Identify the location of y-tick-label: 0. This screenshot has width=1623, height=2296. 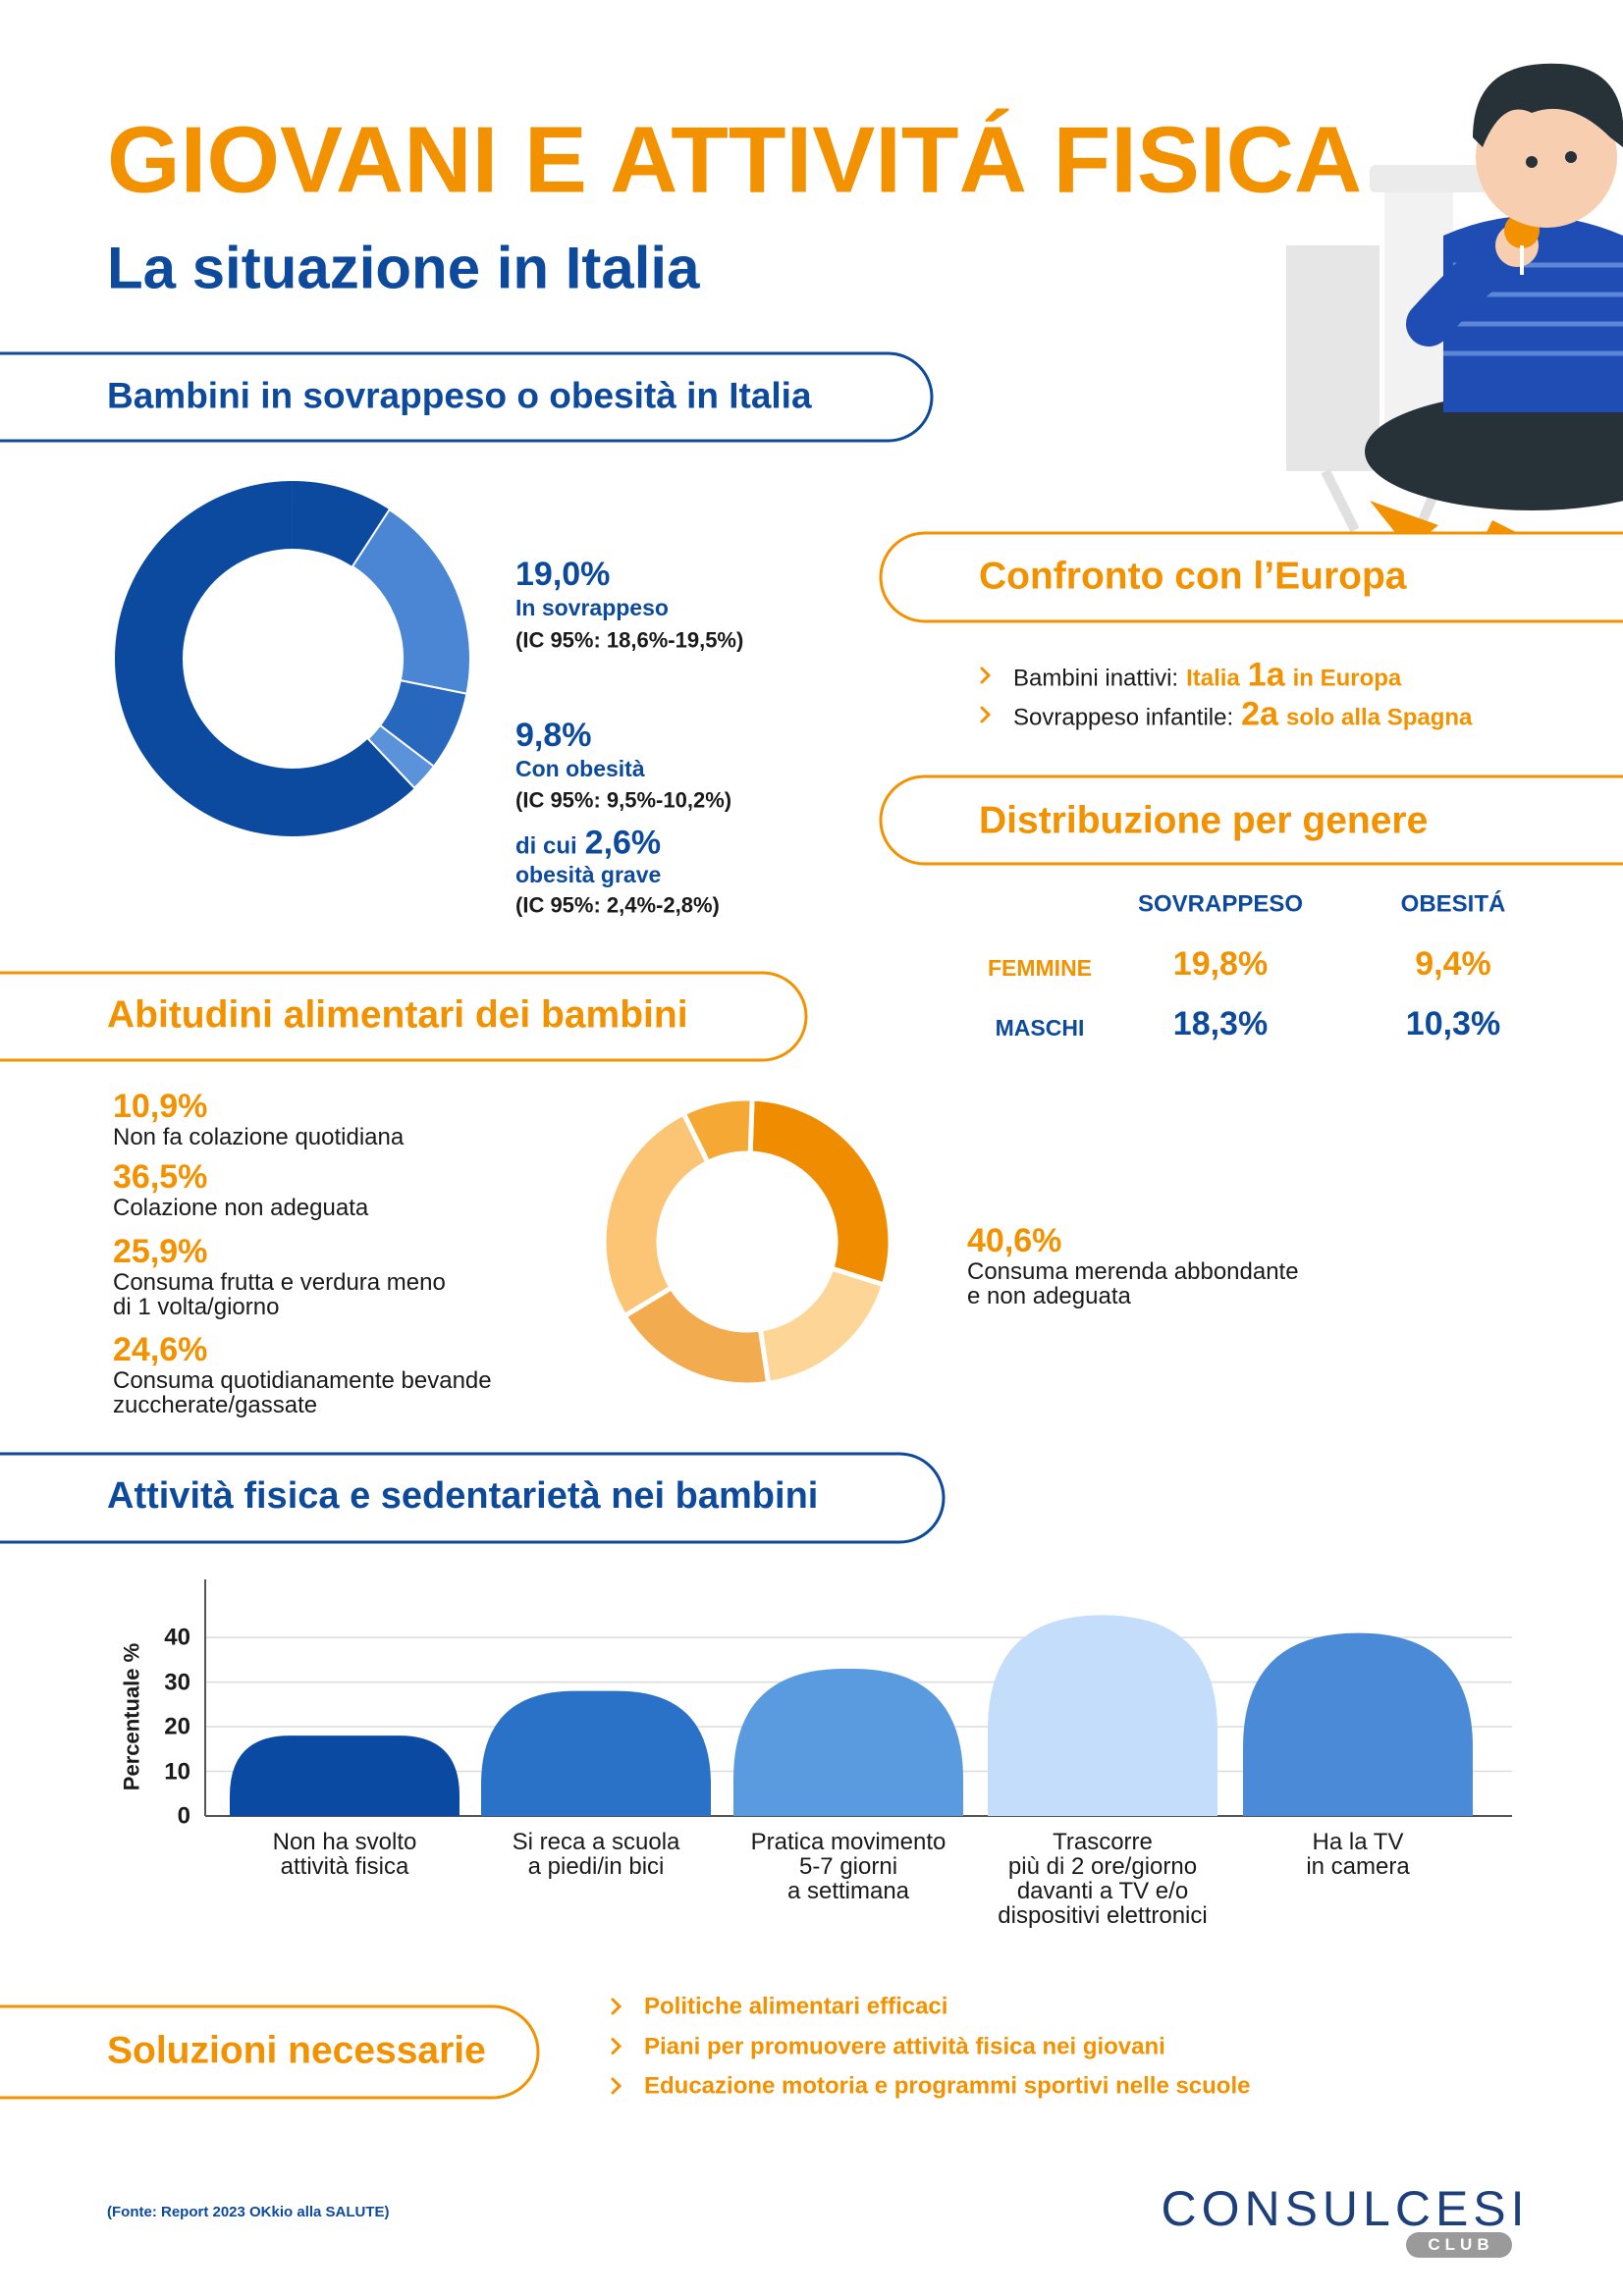
(183, 1816).